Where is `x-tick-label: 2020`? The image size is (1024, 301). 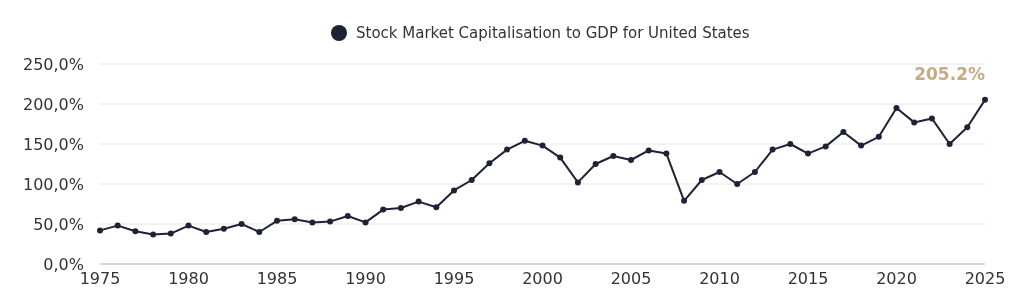 x-tick-label: 2020 is located at coordinates (896, 278).